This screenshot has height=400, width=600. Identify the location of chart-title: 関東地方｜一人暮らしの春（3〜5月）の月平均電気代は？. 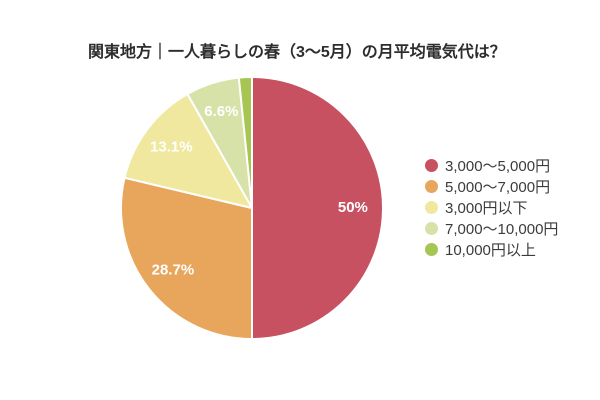
(297, 52).